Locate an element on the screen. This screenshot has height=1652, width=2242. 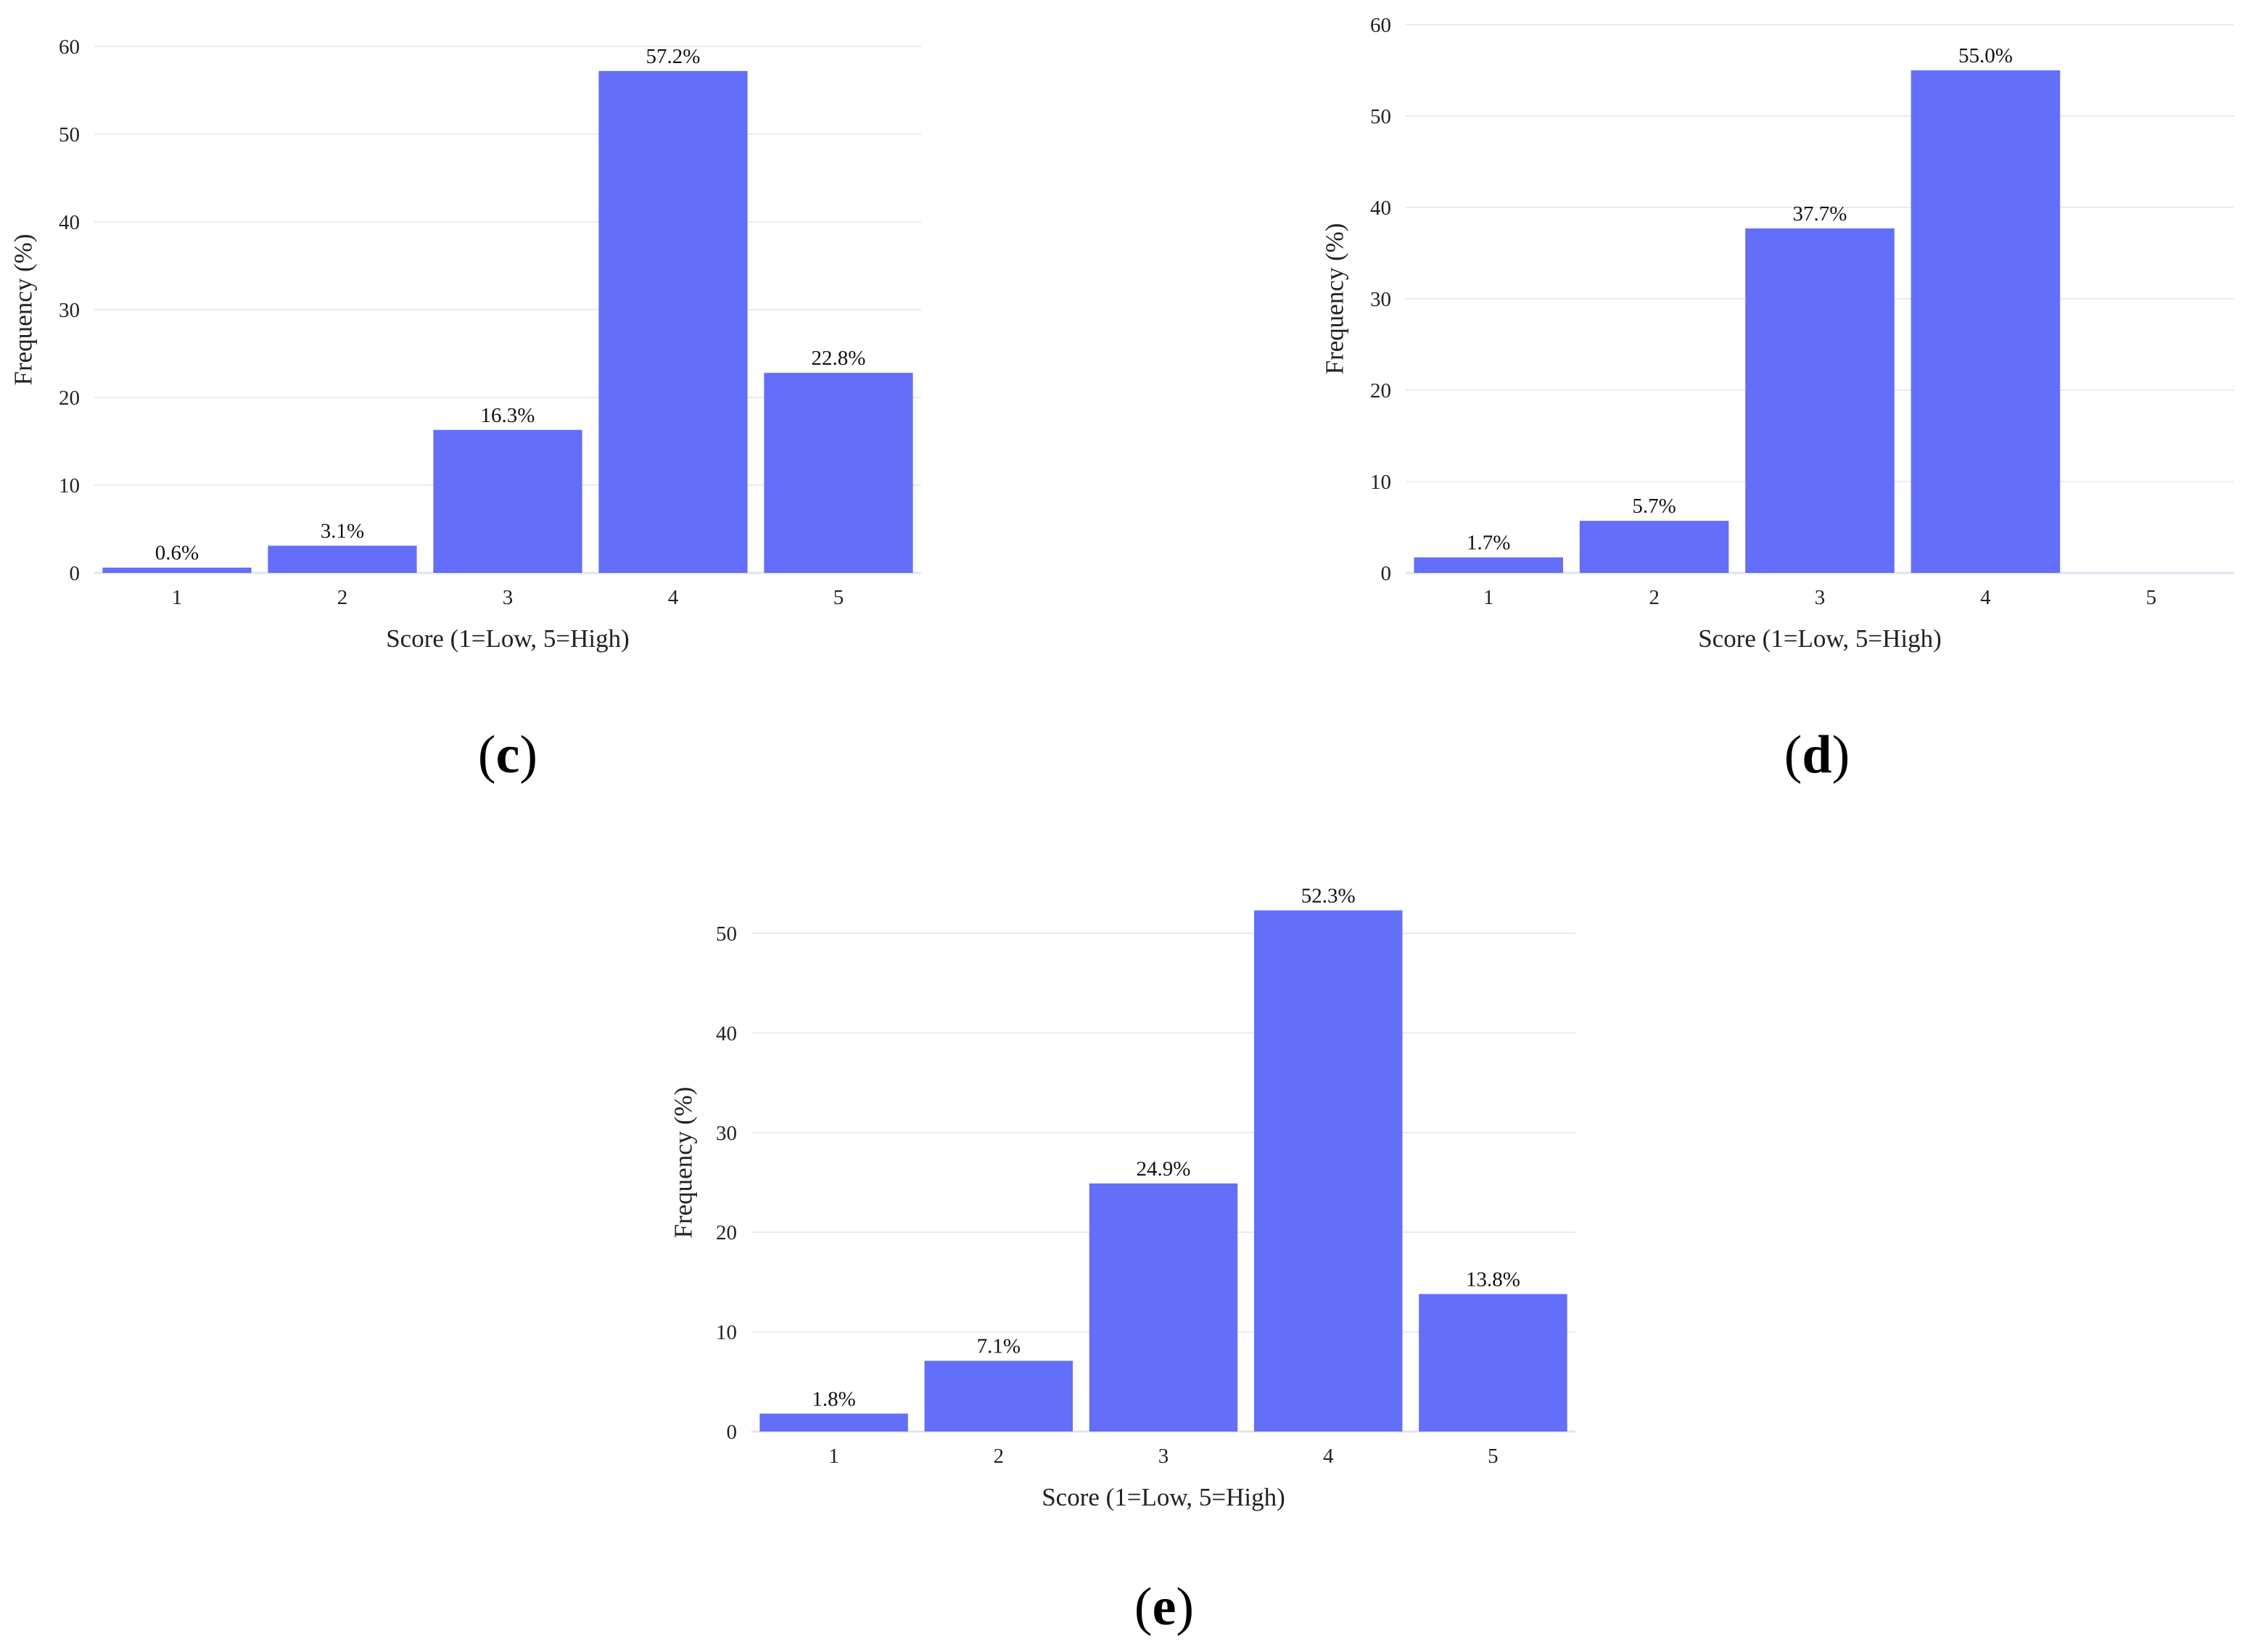
data-label: 55.0% is located at coordinates (1985, 55).